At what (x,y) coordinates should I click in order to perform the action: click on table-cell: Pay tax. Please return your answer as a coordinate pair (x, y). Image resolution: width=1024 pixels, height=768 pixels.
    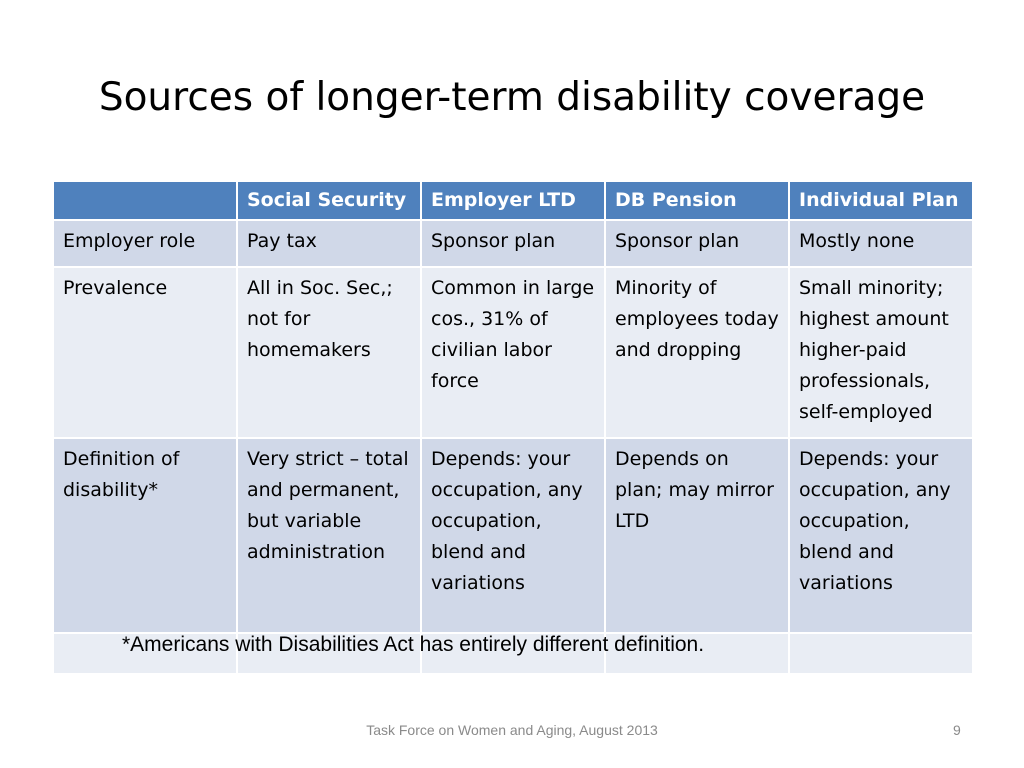
    Looking at the image, I should click on (329, 243).